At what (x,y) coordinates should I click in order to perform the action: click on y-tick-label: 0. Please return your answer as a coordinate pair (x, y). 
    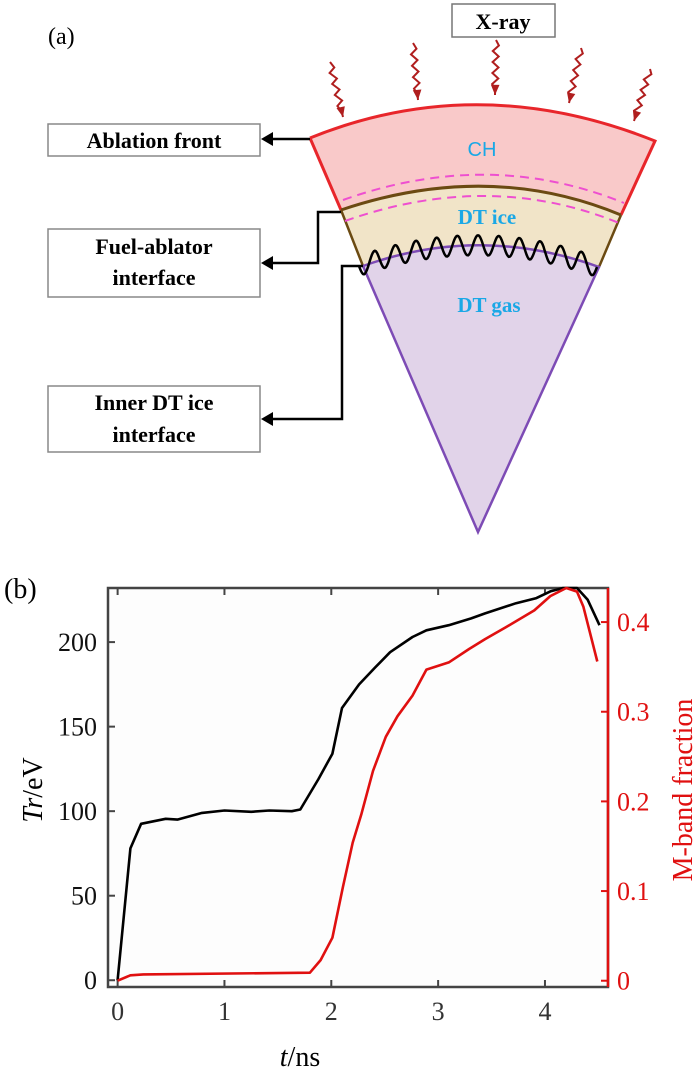
    Looking at the image, I should click on (90, 980).